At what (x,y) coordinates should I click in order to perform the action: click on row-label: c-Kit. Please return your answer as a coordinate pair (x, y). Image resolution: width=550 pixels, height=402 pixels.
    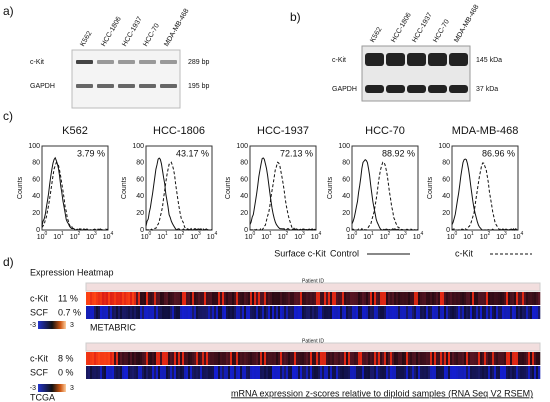
    Looking at the image, I should click on (339, 60).